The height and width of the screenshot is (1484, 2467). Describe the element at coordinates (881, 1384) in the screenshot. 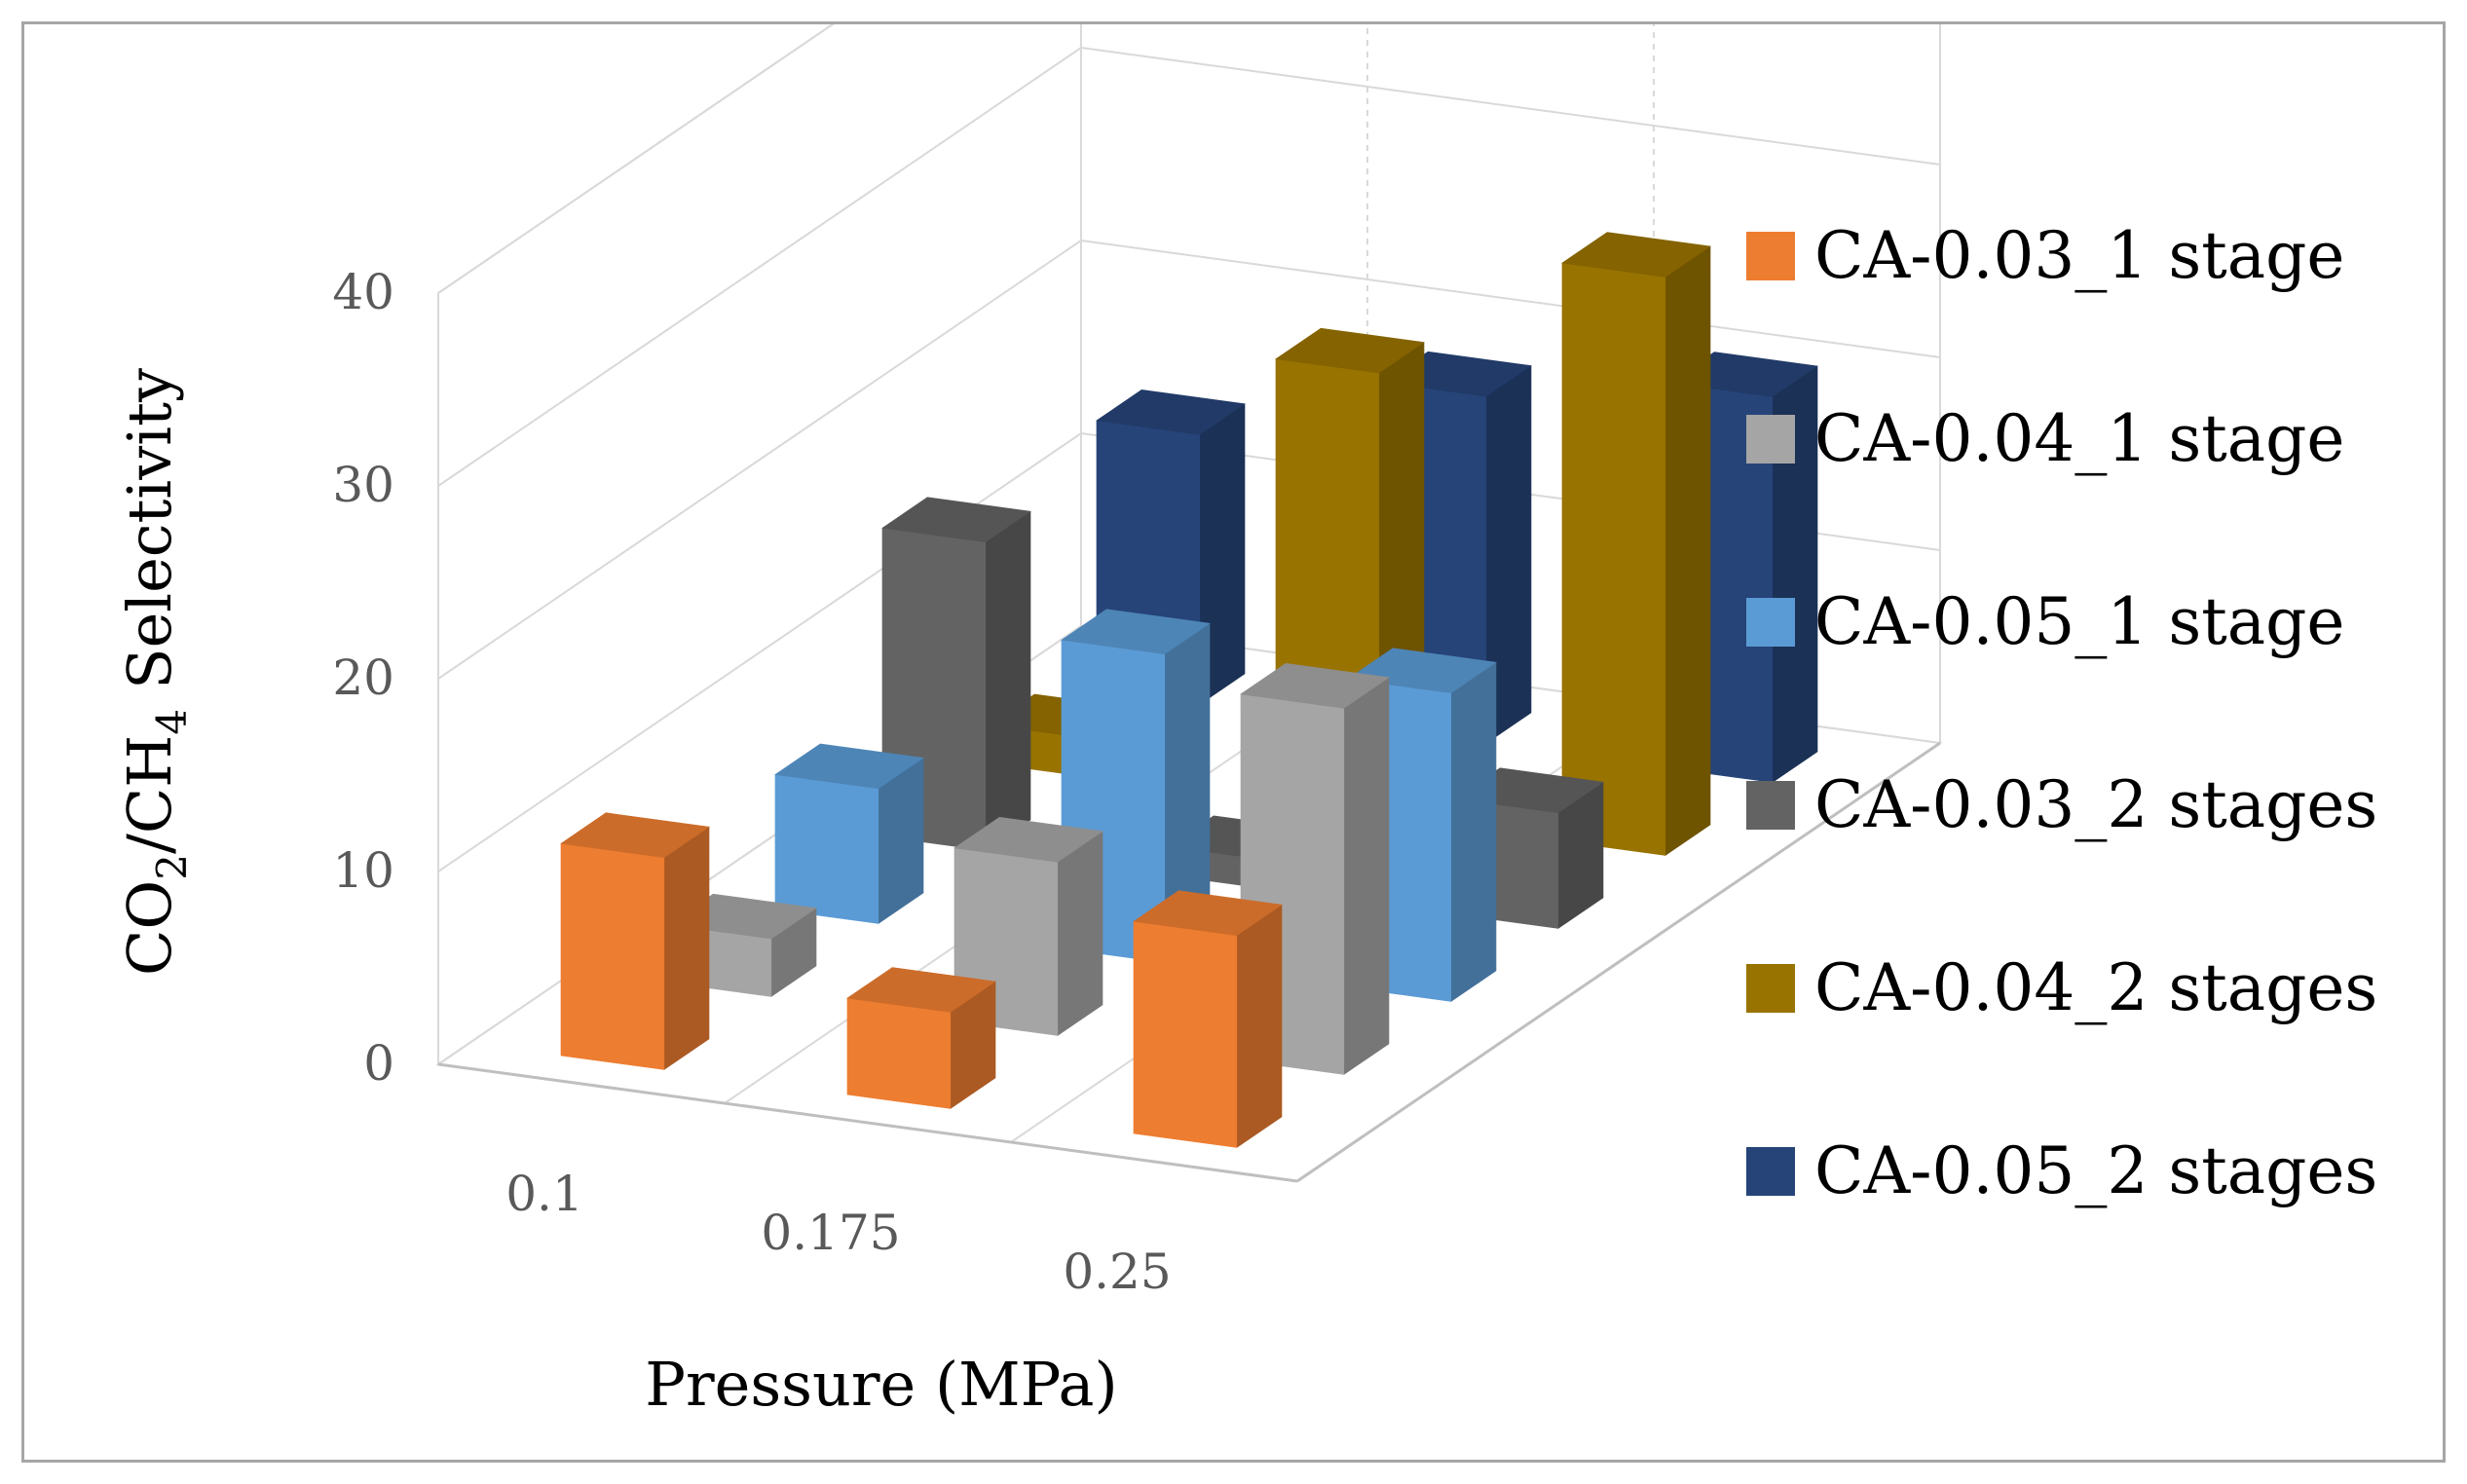

I see `x-axis-title: Pressure (MPa)` at that location.